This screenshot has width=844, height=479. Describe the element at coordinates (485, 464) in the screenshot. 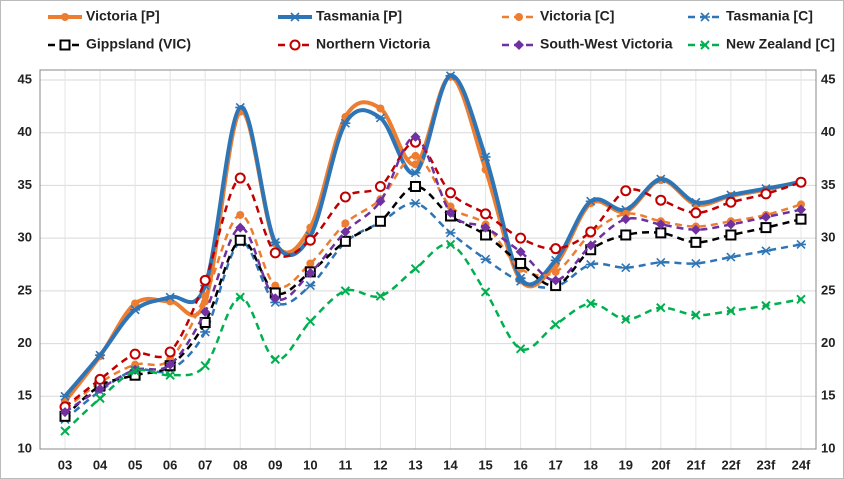

I see `x-tick-label: 15` at that location.